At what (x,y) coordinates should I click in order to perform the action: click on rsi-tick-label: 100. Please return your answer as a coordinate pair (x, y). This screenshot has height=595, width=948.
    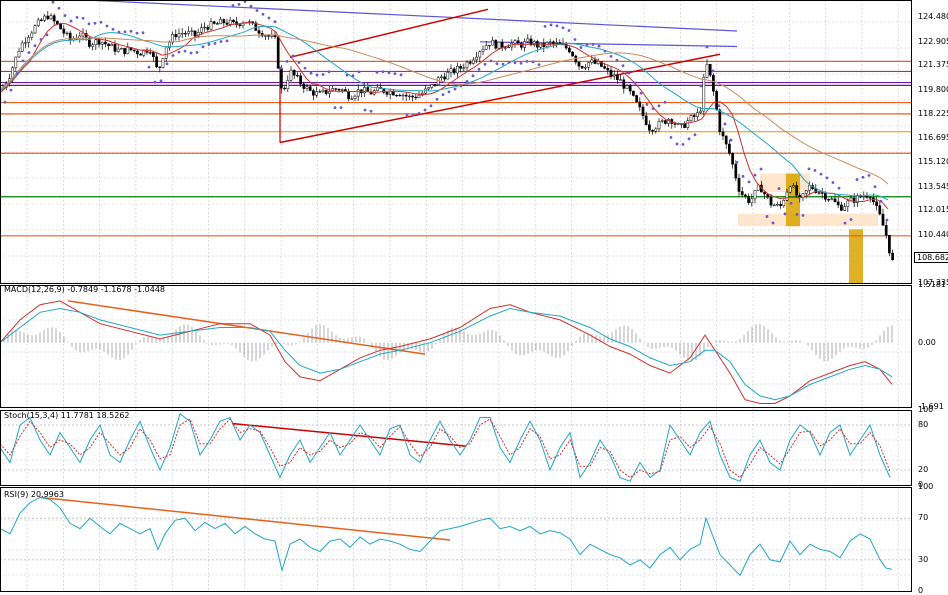
    Looking at the image, I should click on (926, 486).